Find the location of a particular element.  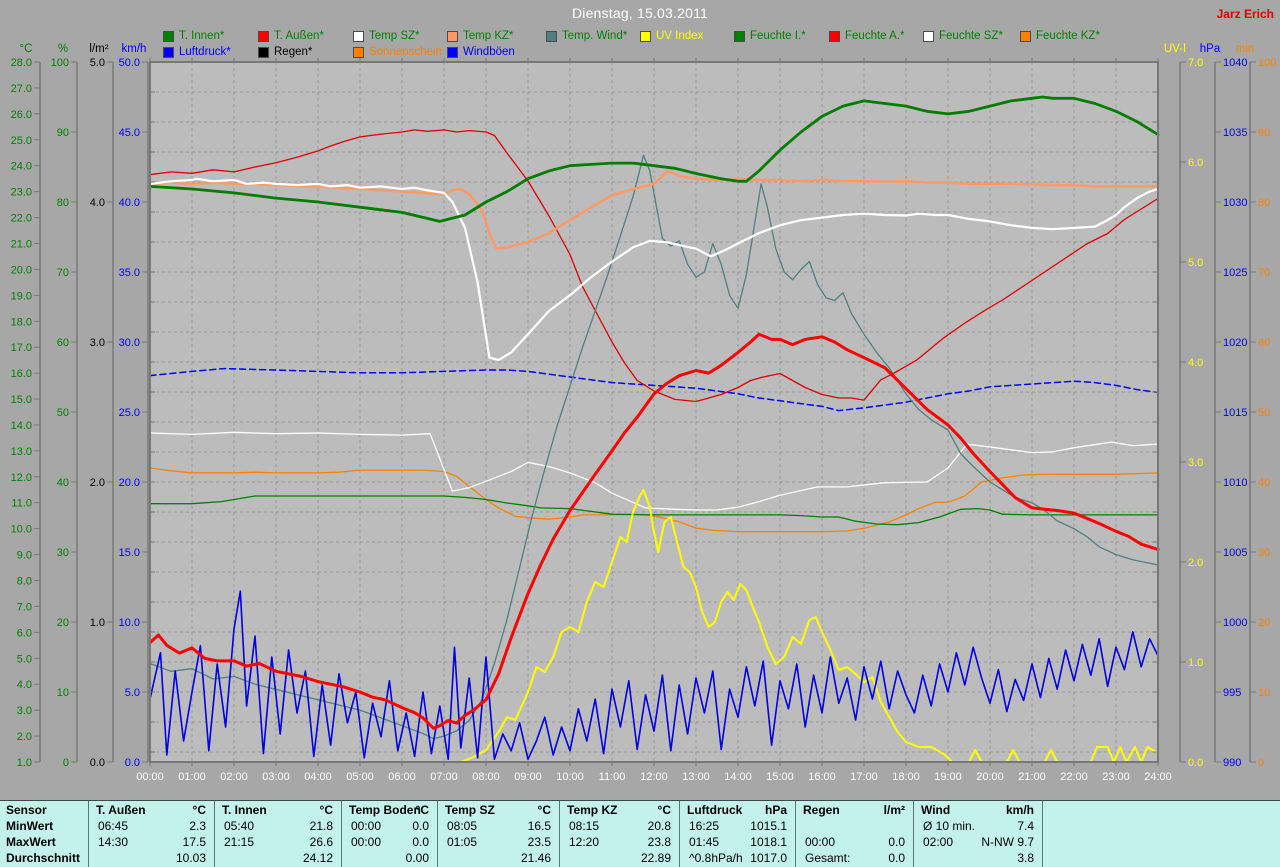

legend-label: Windböen is located at coordinates (489, 52).